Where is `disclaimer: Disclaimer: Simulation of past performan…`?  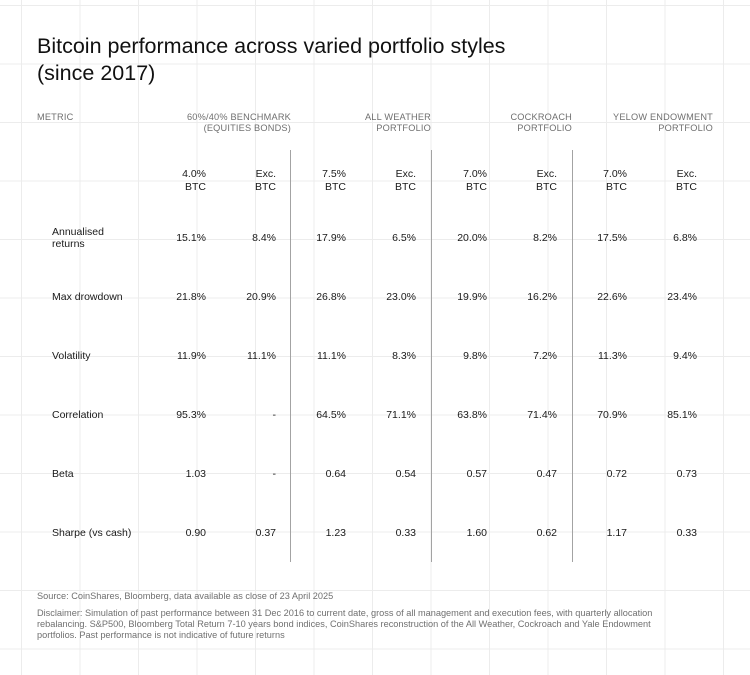
disclaimer: Disclaimer: Simulation of past performan… is located at coordinates (387, 624).